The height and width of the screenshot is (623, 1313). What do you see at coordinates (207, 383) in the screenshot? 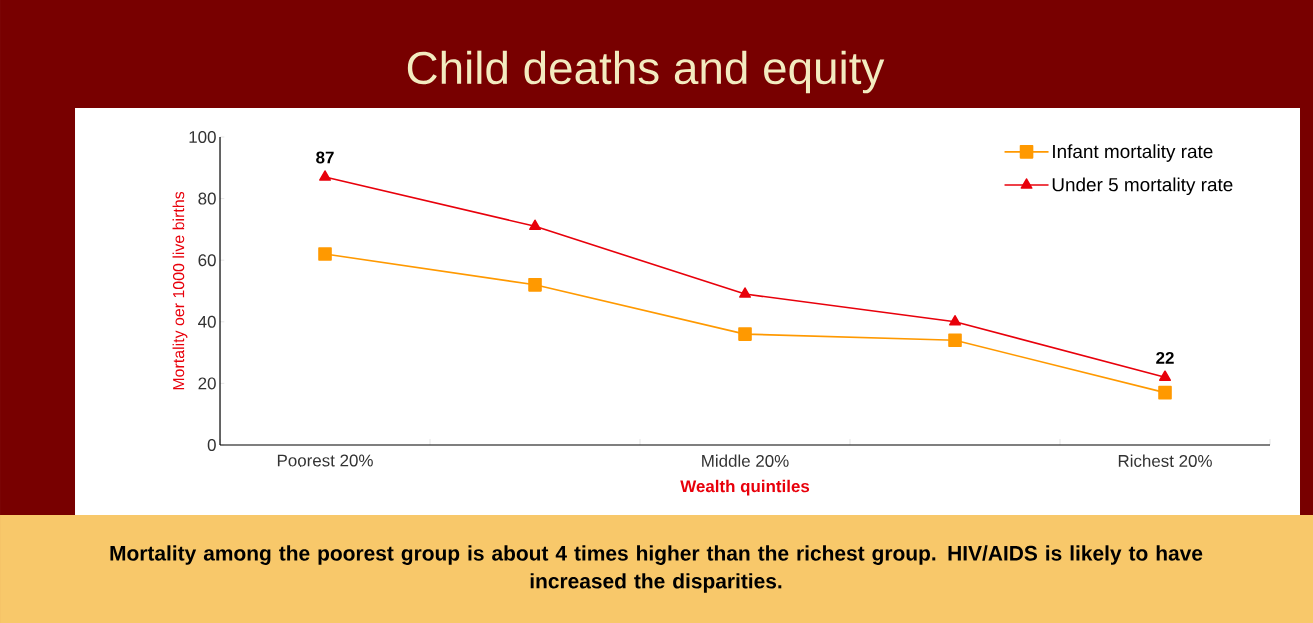
I see `y-tick-label: 20` at bounding box center [207, 383].